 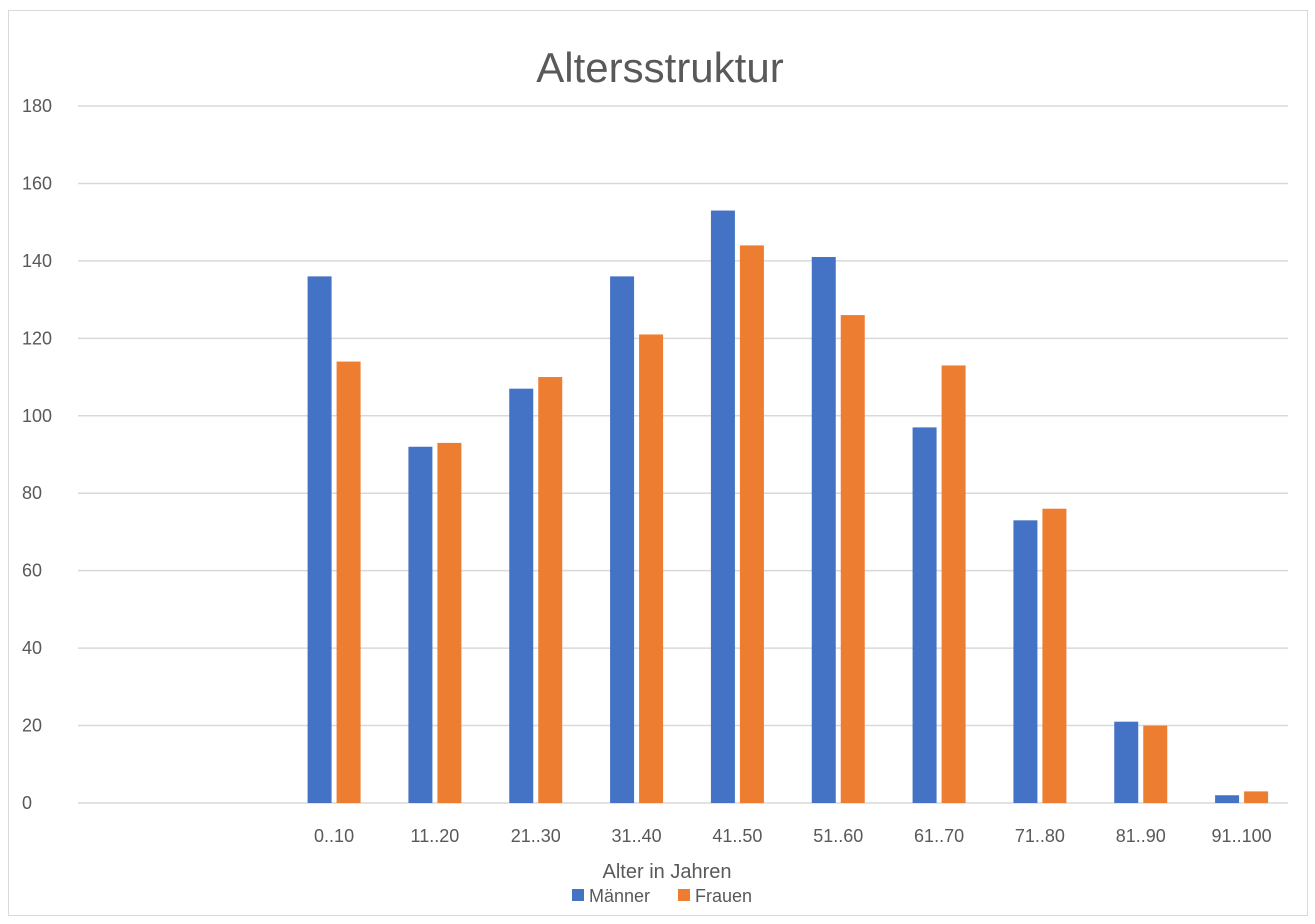 What do you see at coordinates (659, 67) in the screenshot?
I see `chart-title: Altersstruktur` at bounding box center [659, 67].